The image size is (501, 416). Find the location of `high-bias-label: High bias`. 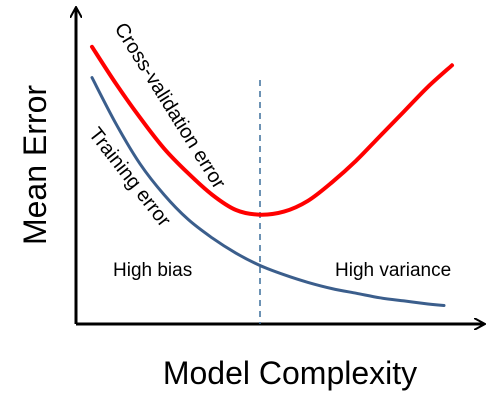

high-bias-label: High bias is located at coordinates (152, 270).